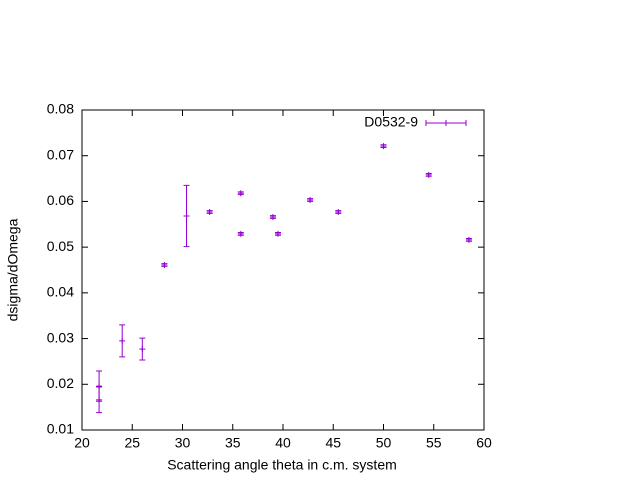 This screenshot has height=480, width=640. Describe the element at coordinates (333, 443) in the screenshot. I see `x-tick-label: 45` at that location.